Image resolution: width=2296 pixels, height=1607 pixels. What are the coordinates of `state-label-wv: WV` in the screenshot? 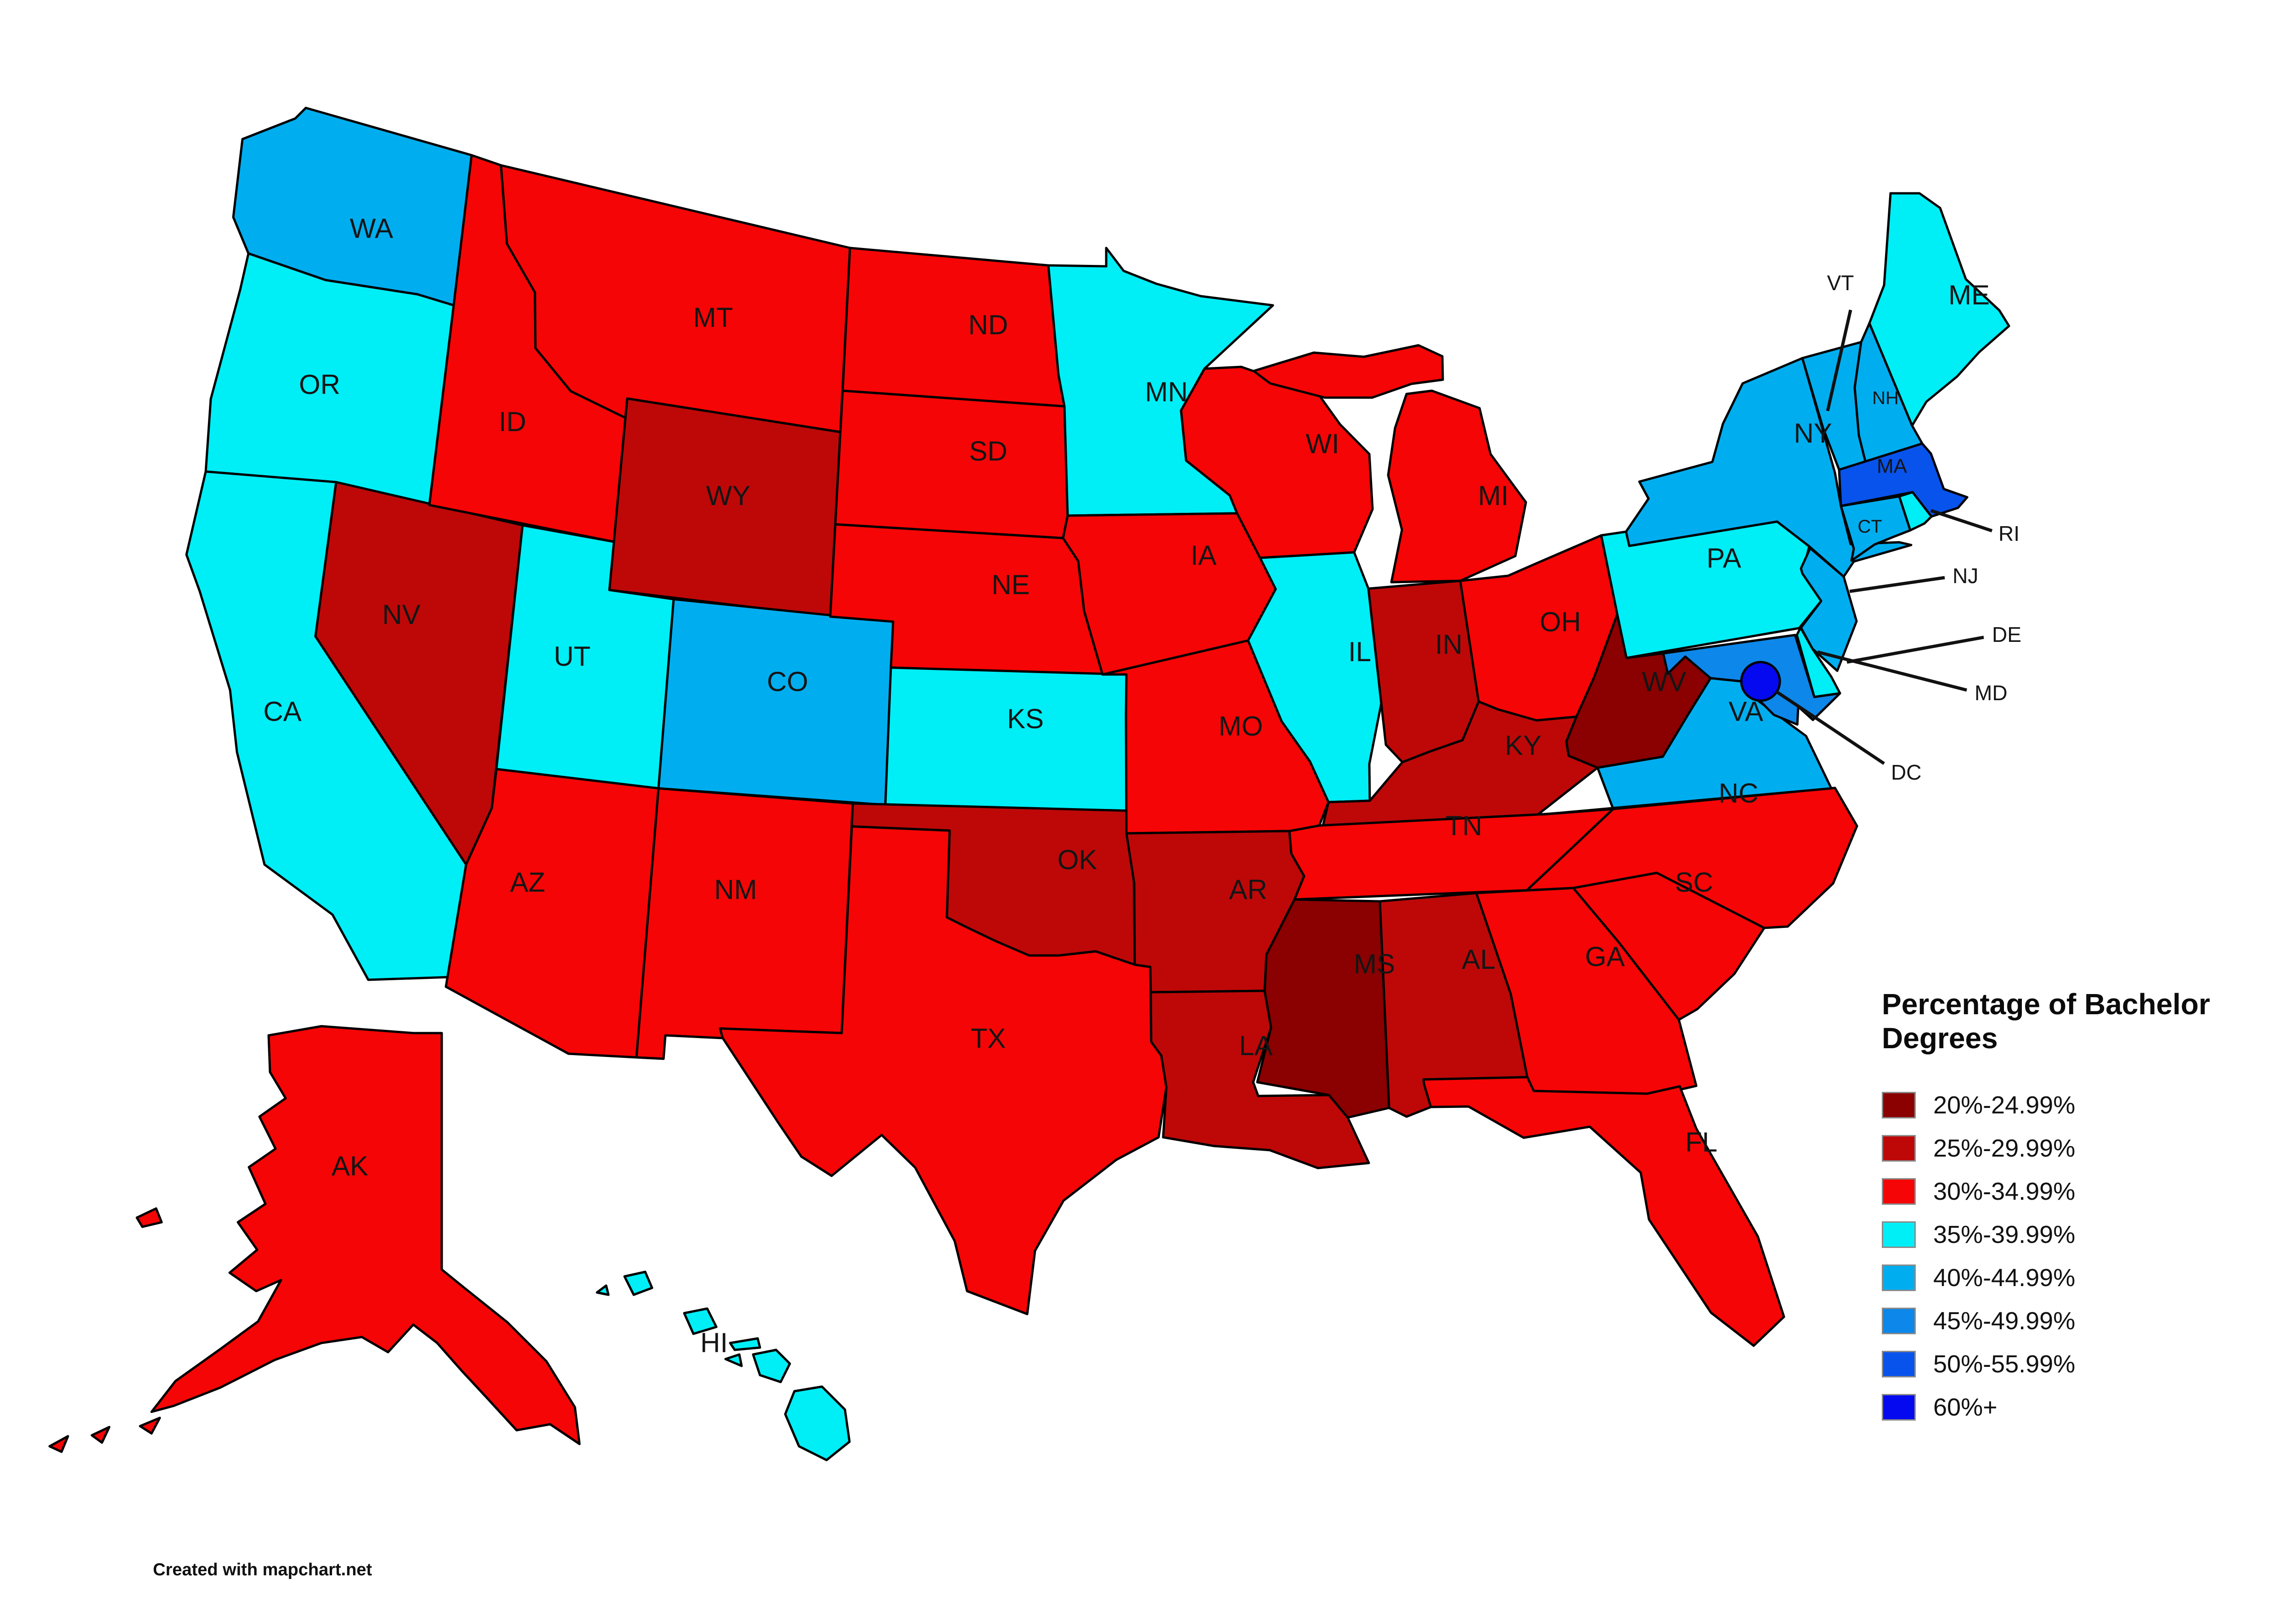 It's located at (1664, 681).